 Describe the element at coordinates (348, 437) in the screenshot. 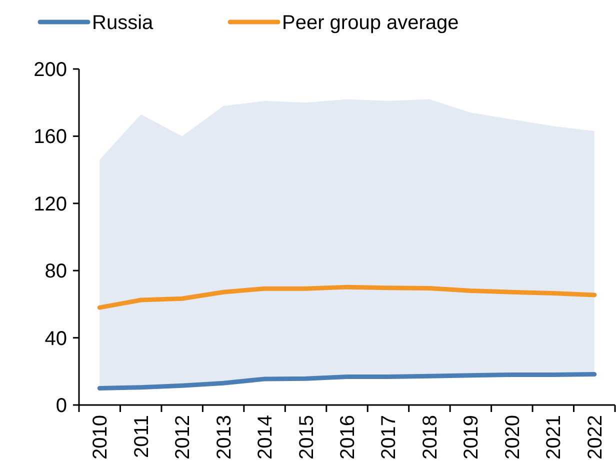

I see `x-tick-label: 2016` at that location.